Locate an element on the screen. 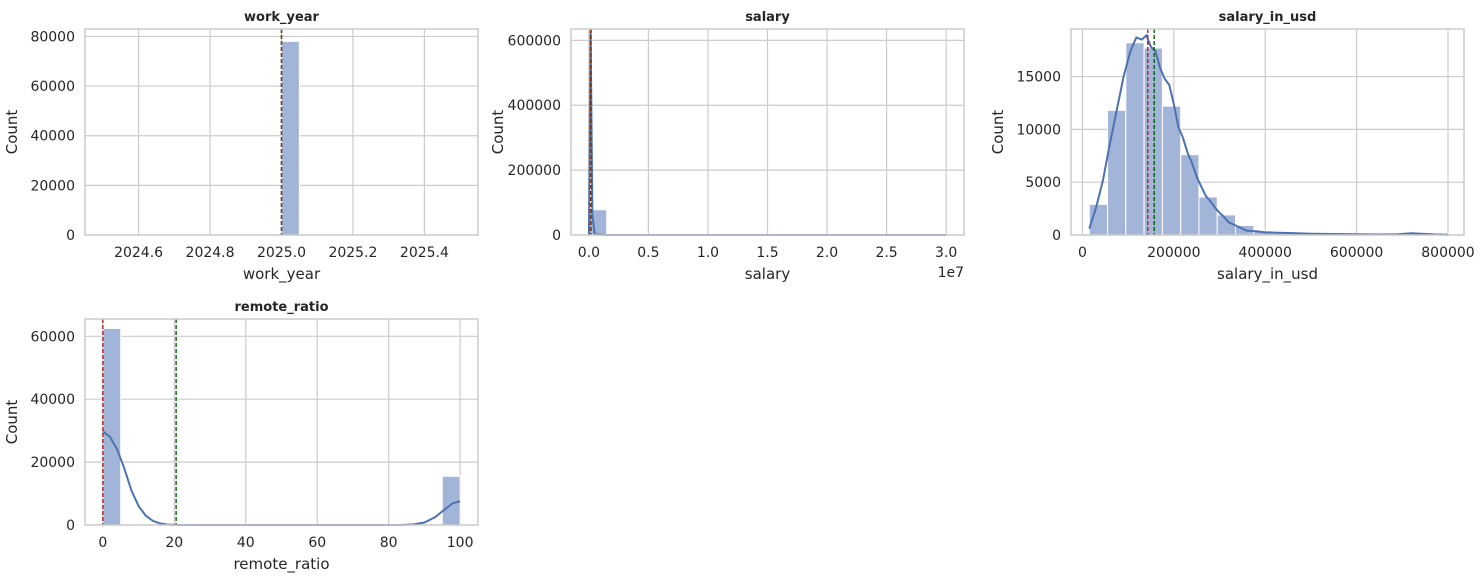 The height and width of the screenshot is (584, 1481). y-tick-label-1: 200000 is located at coordinates (534, 171).